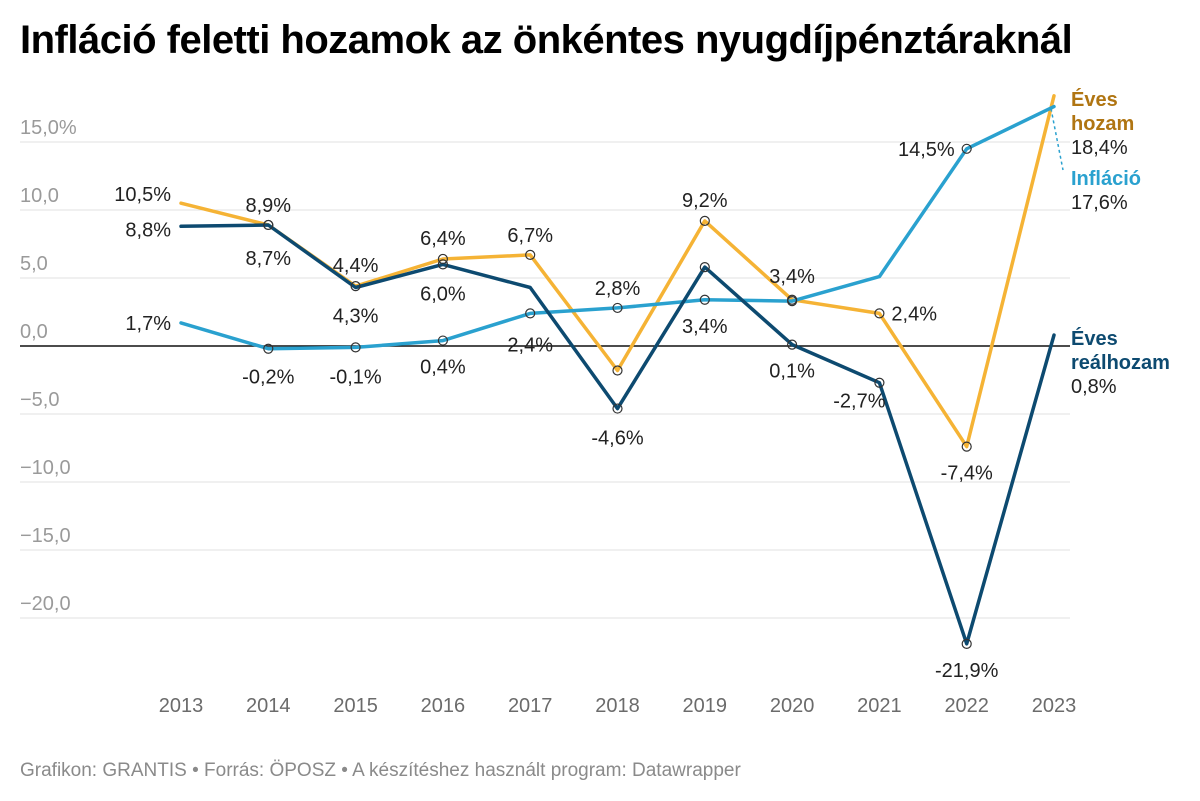 The image size is (1200, 801). What do you see at coordinates (967, 474) in the screenshot?
I see `data-label: -7,4%` at bounding box center [967, 474].